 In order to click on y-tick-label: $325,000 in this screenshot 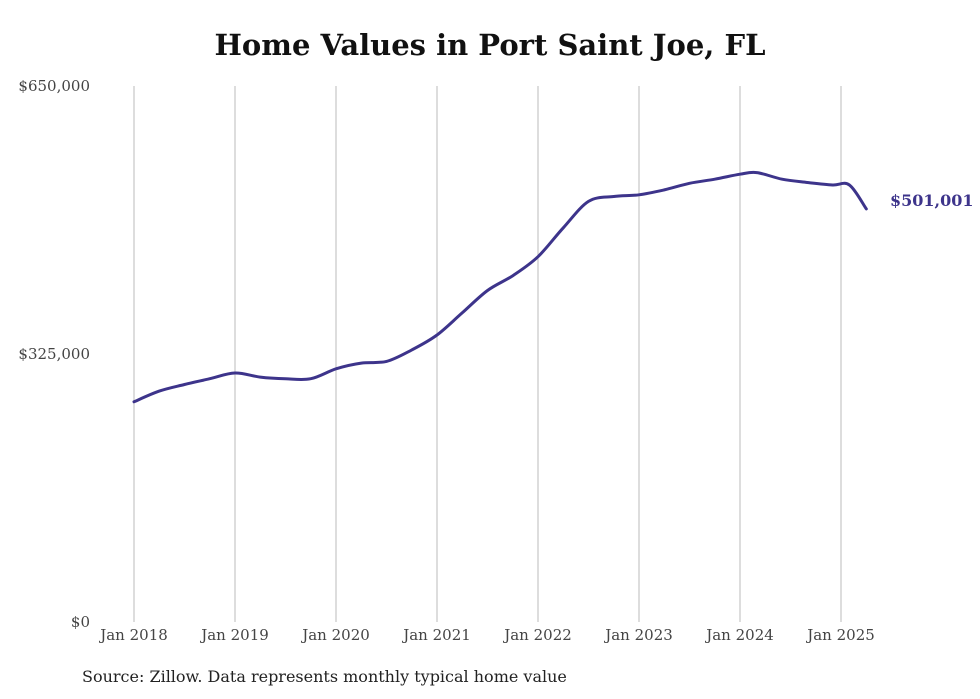, I will do `click(54, 354)`.